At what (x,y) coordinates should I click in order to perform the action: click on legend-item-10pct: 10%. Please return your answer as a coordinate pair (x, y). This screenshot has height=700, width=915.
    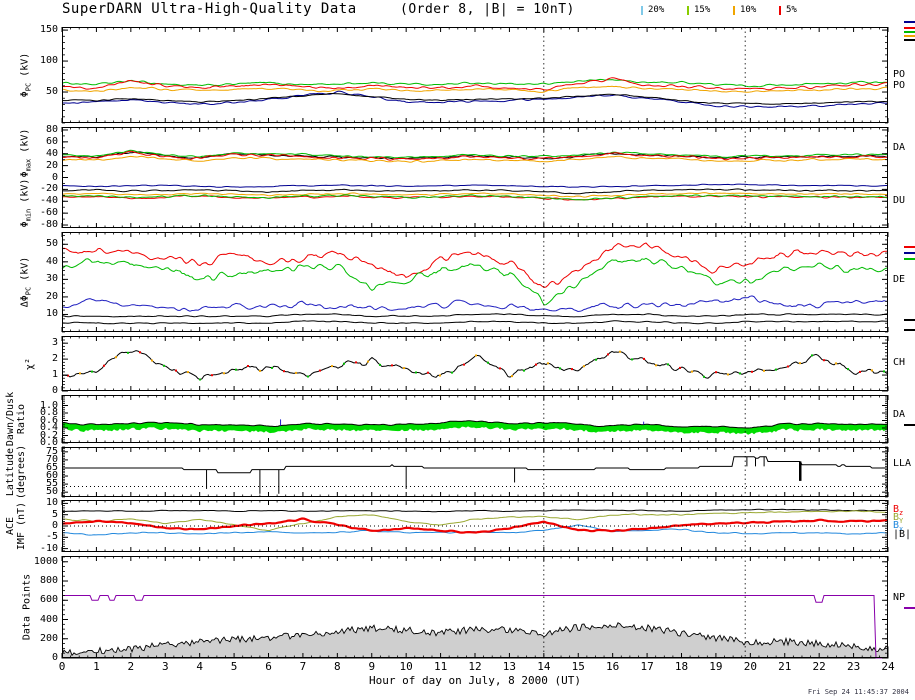
    Looking at the image, I should click on (744, 10).